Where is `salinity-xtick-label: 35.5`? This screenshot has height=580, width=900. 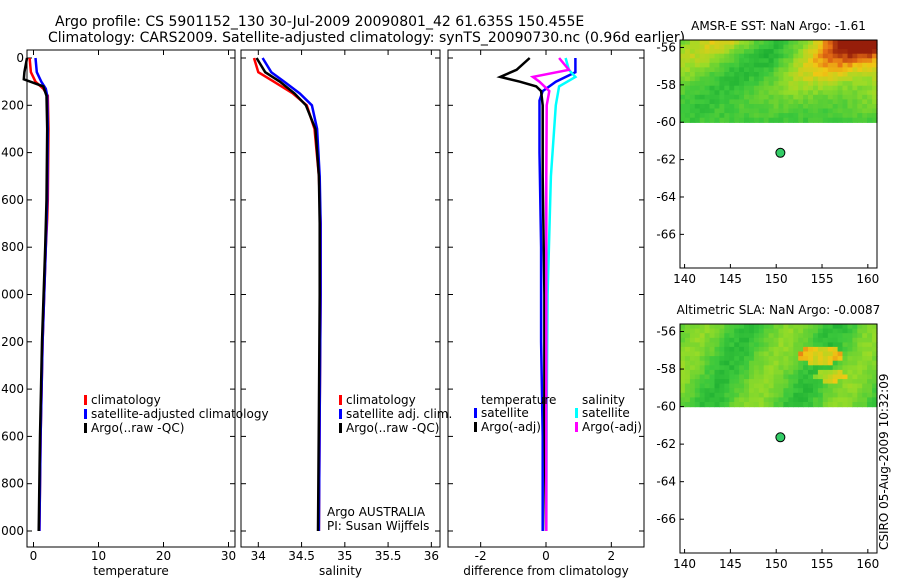 salinity-xtick-label: 35.5 is located at coordinates (388, 556).